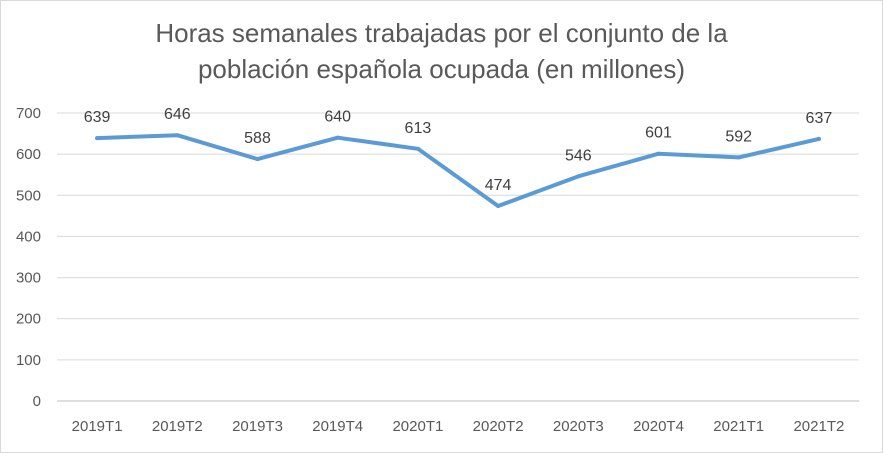  I want to click on y-tick-label: 700, so click(28, 113).